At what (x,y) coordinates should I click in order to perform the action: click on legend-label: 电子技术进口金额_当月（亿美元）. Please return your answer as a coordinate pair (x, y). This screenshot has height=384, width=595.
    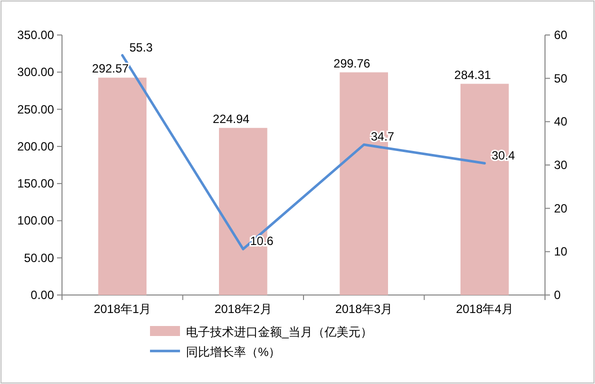
    Looking at the image, I should click on (279, 332).